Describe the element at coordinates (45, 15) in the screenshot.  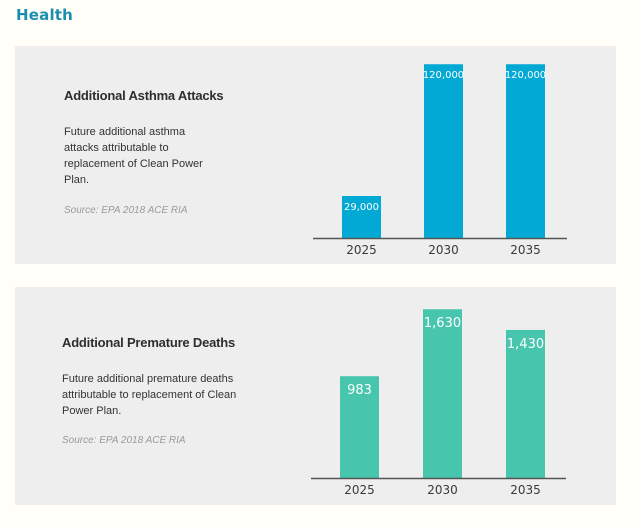
I see `section-title: Health` at that location.